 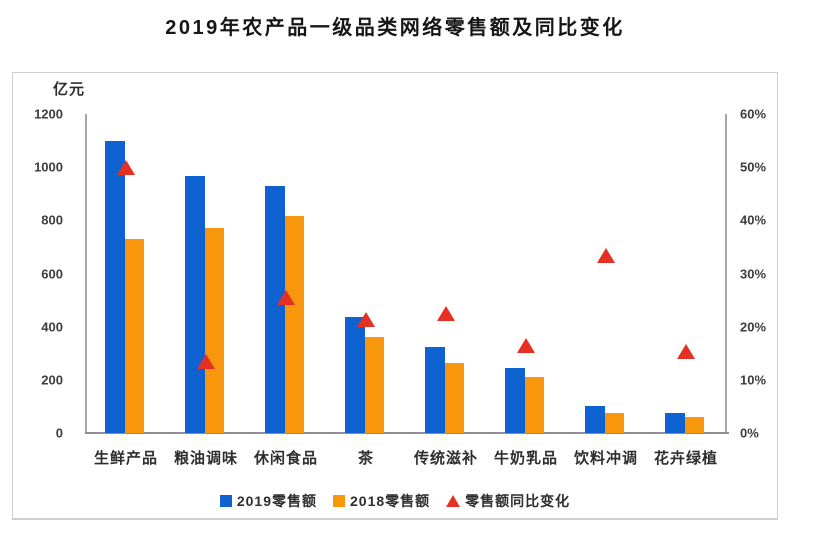 What do you see at coordinates (518, 501) in the screenshot?
I see `legend-label: 零售额同比变化` at bounding box center [518, 501].